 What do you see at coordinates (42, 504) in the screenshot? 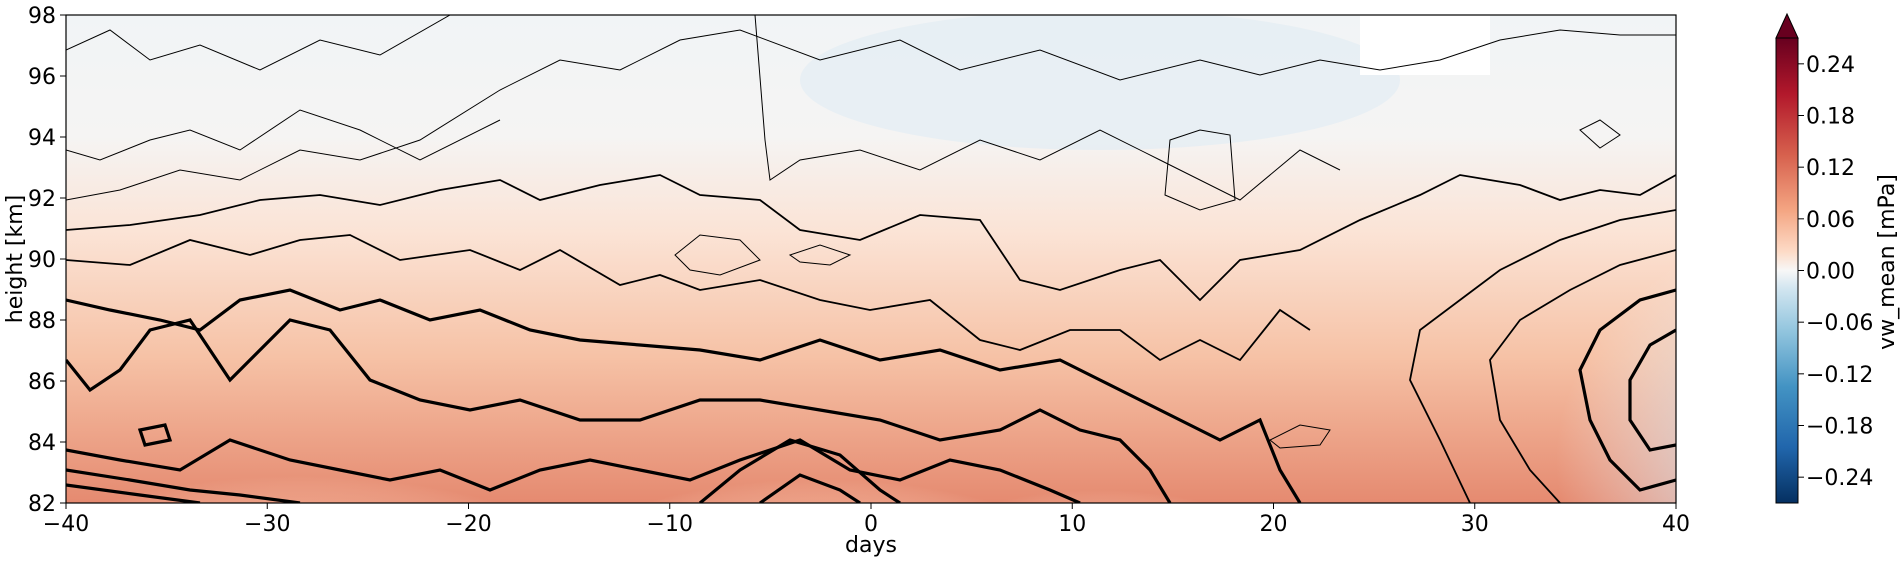
I see `y-tick-label: 82` at bounding box center [42, 504].